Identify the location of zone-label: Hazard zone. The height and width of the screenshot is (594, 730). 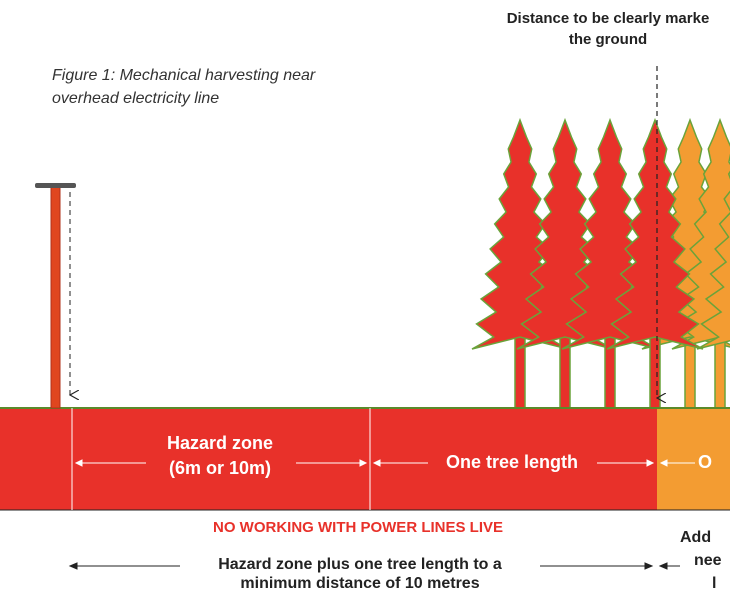
(220, 443).